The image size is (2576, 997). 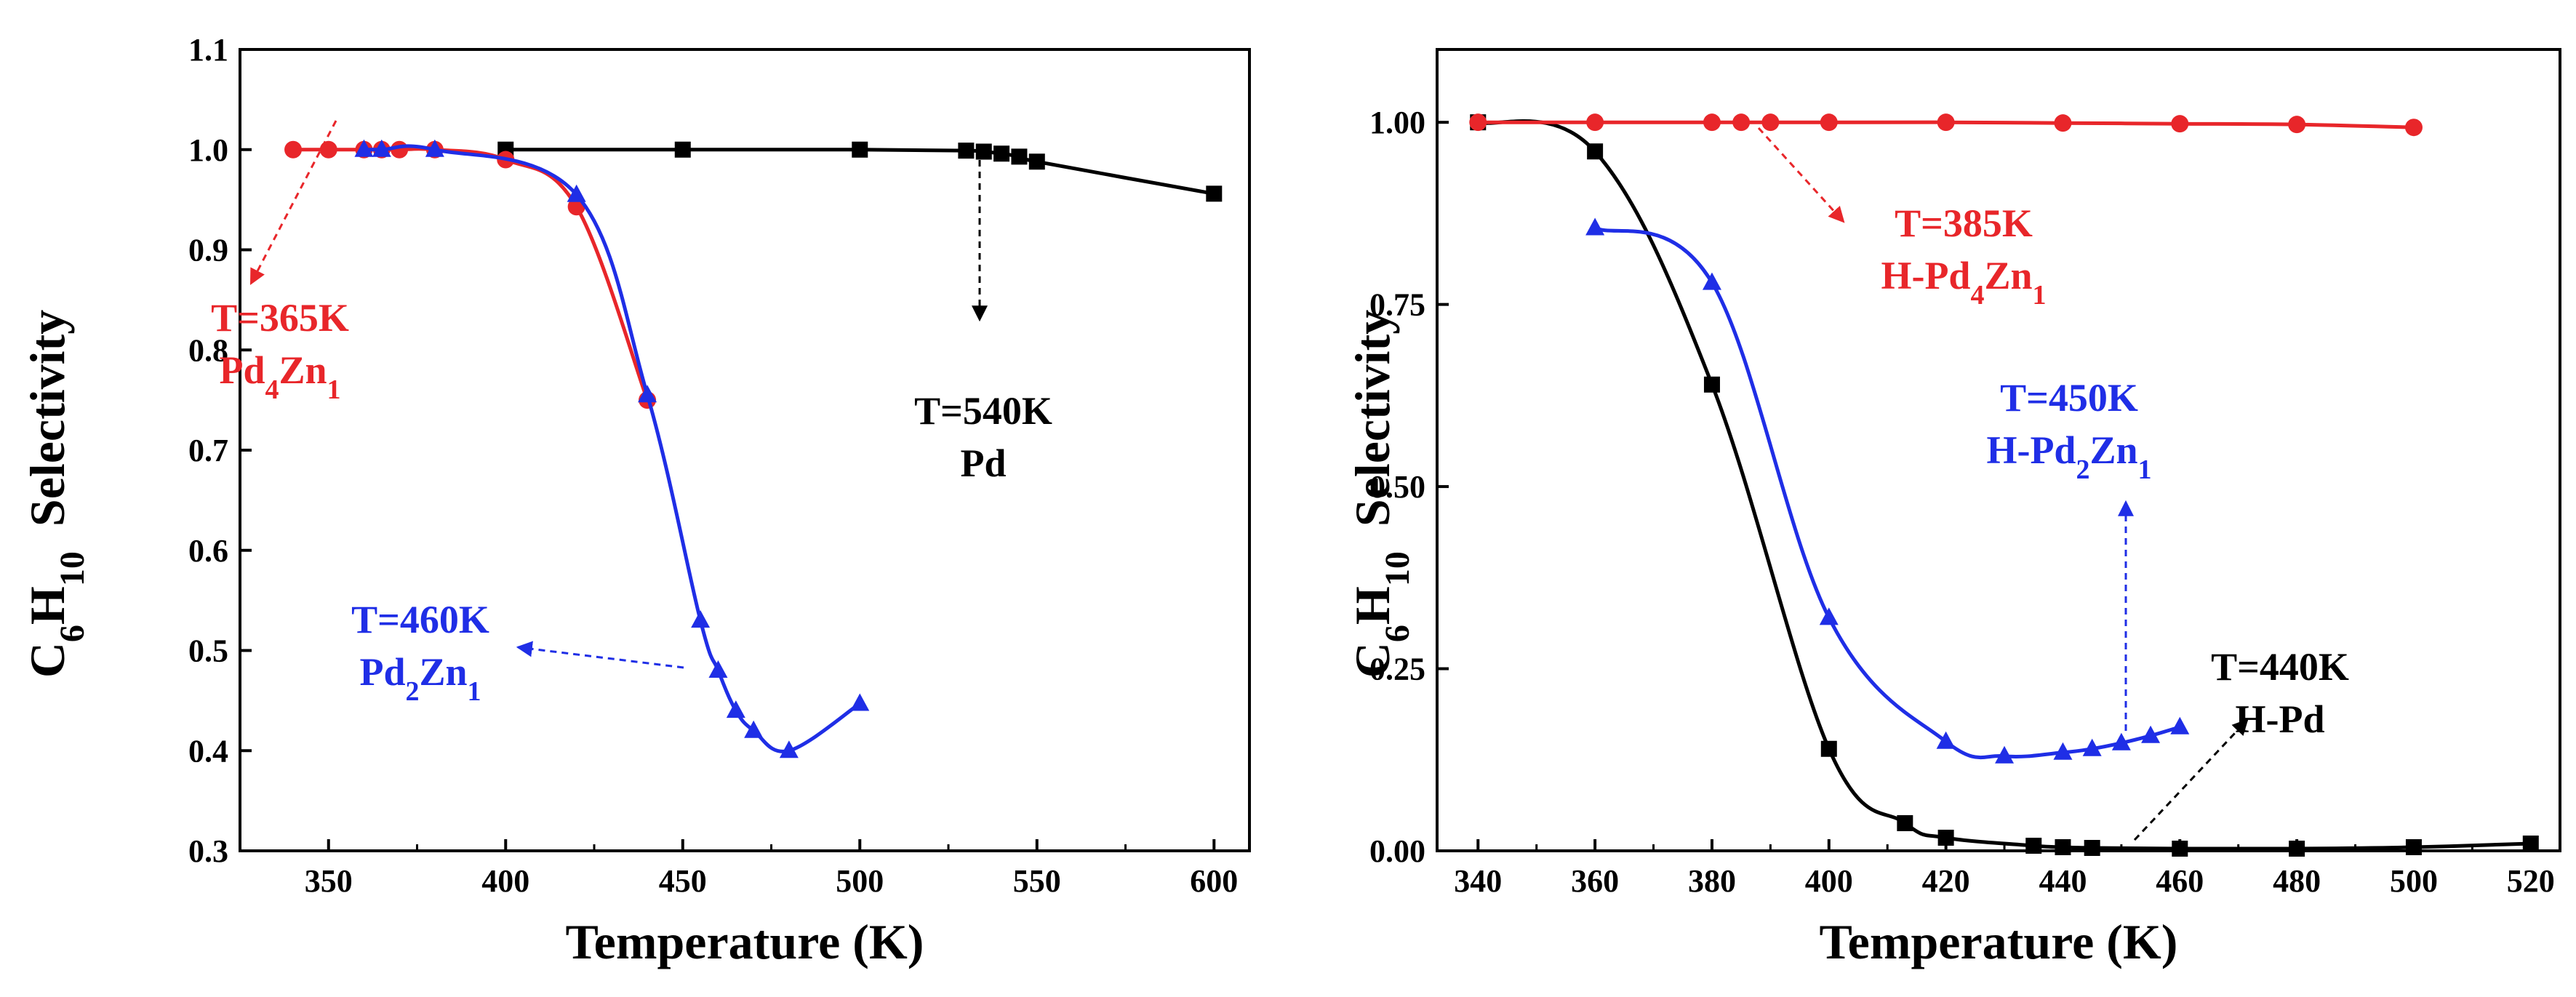 I want to click on series-line-H-Pd4Zn1, so click(x=1946, y=124).